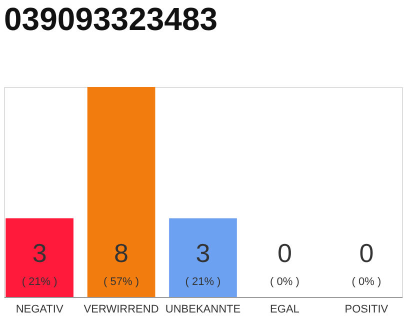 This screenshot has width=410, height=320. I want to click on x-tick-label: UNBEKANNTE, so click(203, 310).